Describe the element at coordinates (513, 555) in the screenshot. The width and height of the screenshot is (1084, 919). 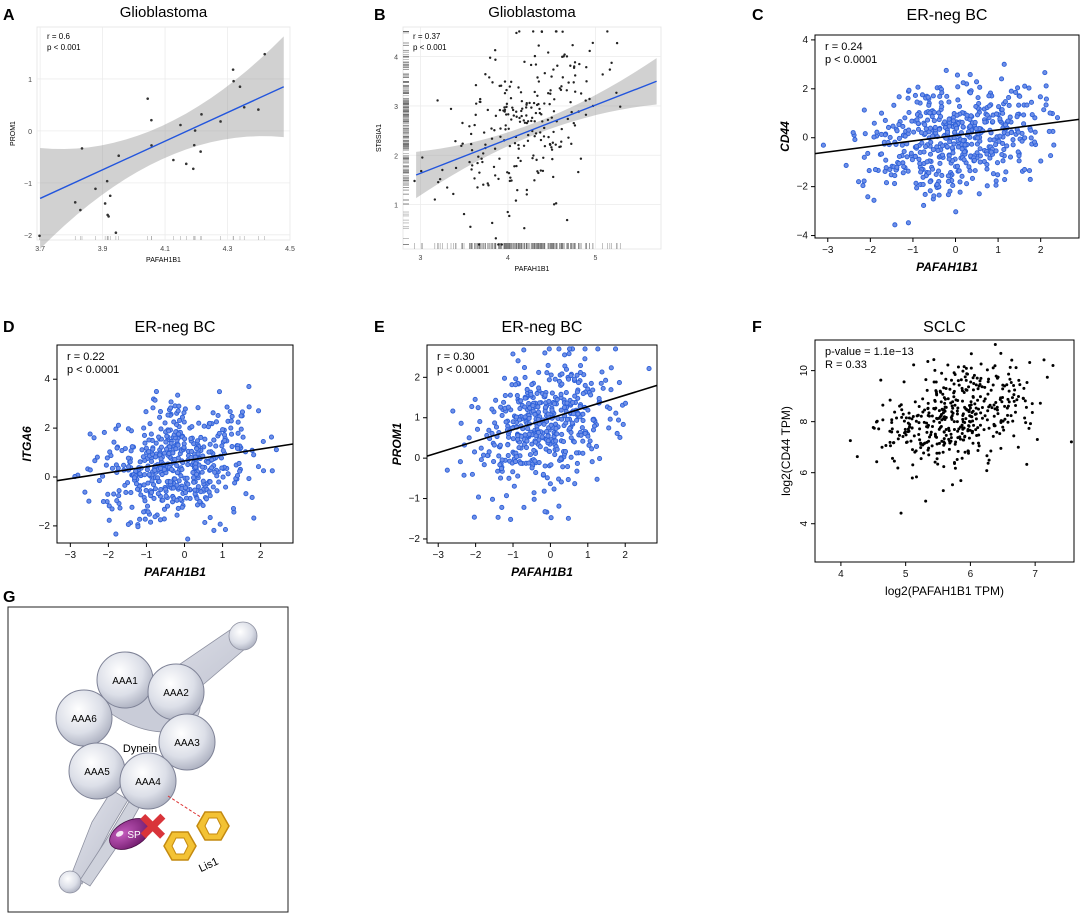
I see `x-tick-label: −1` at that location.